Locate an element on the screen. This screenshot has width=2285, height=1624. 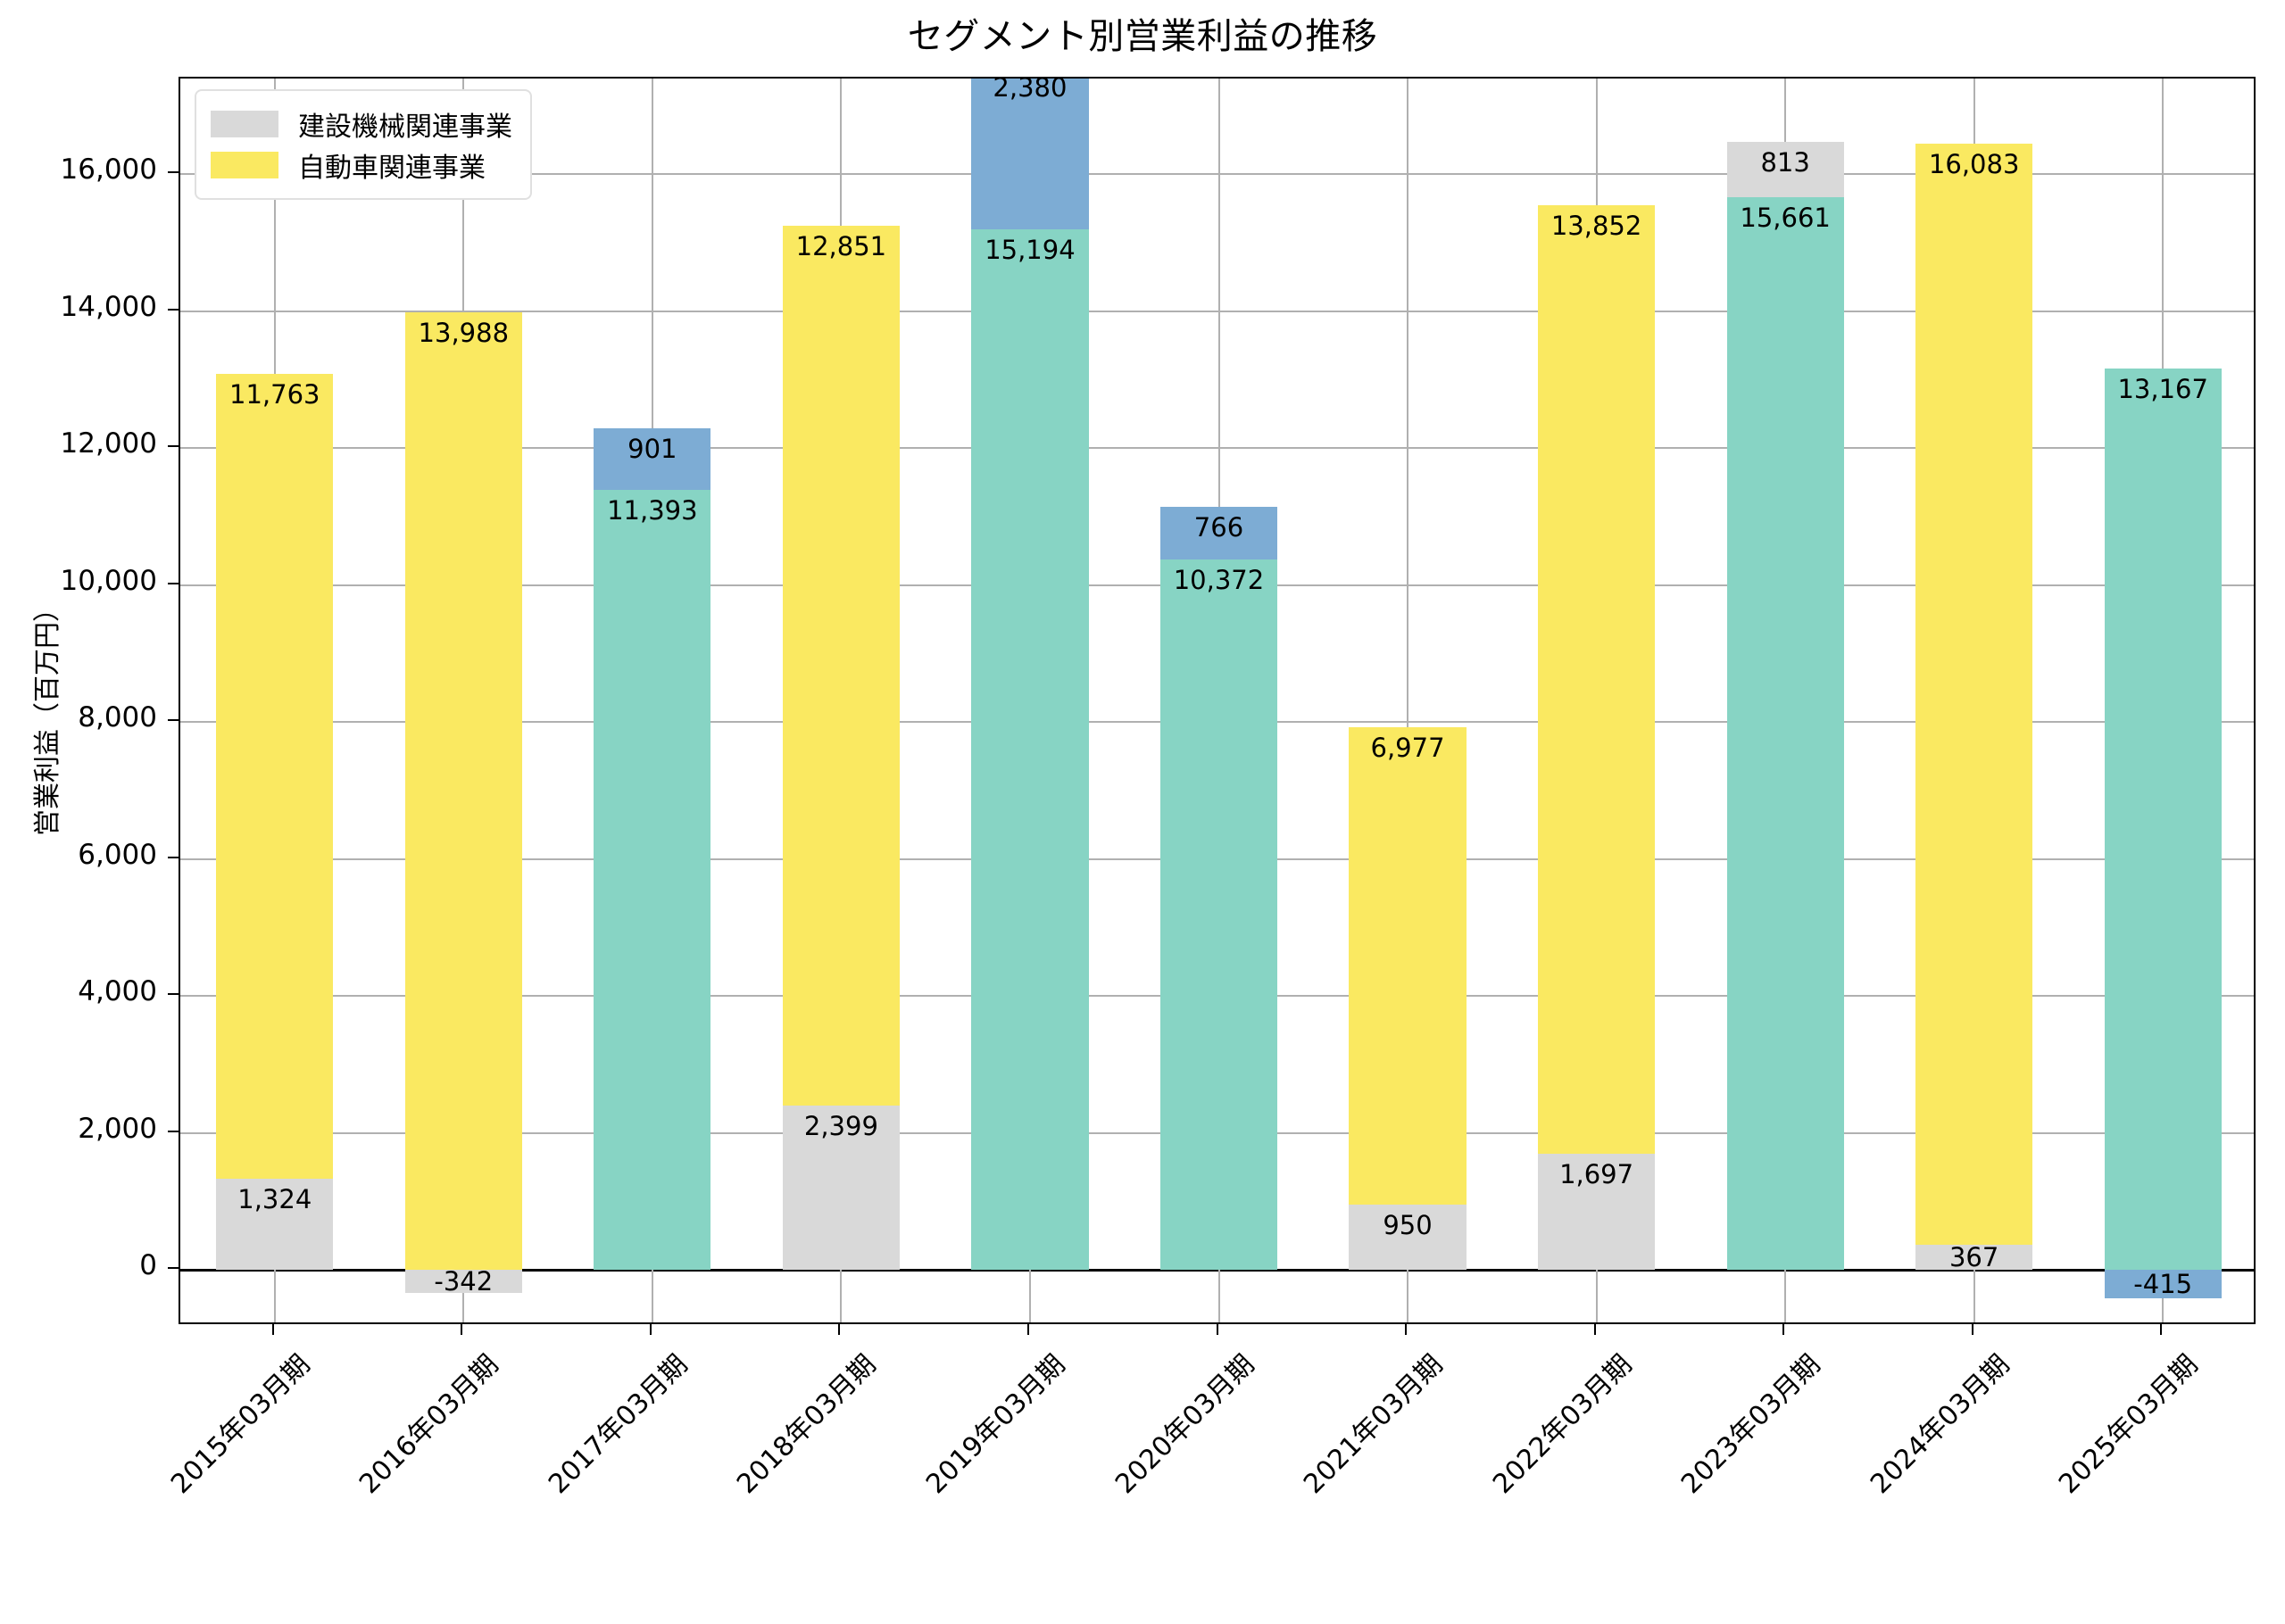
y-tick-label: 8,000 is located at coordinates (117, 717).